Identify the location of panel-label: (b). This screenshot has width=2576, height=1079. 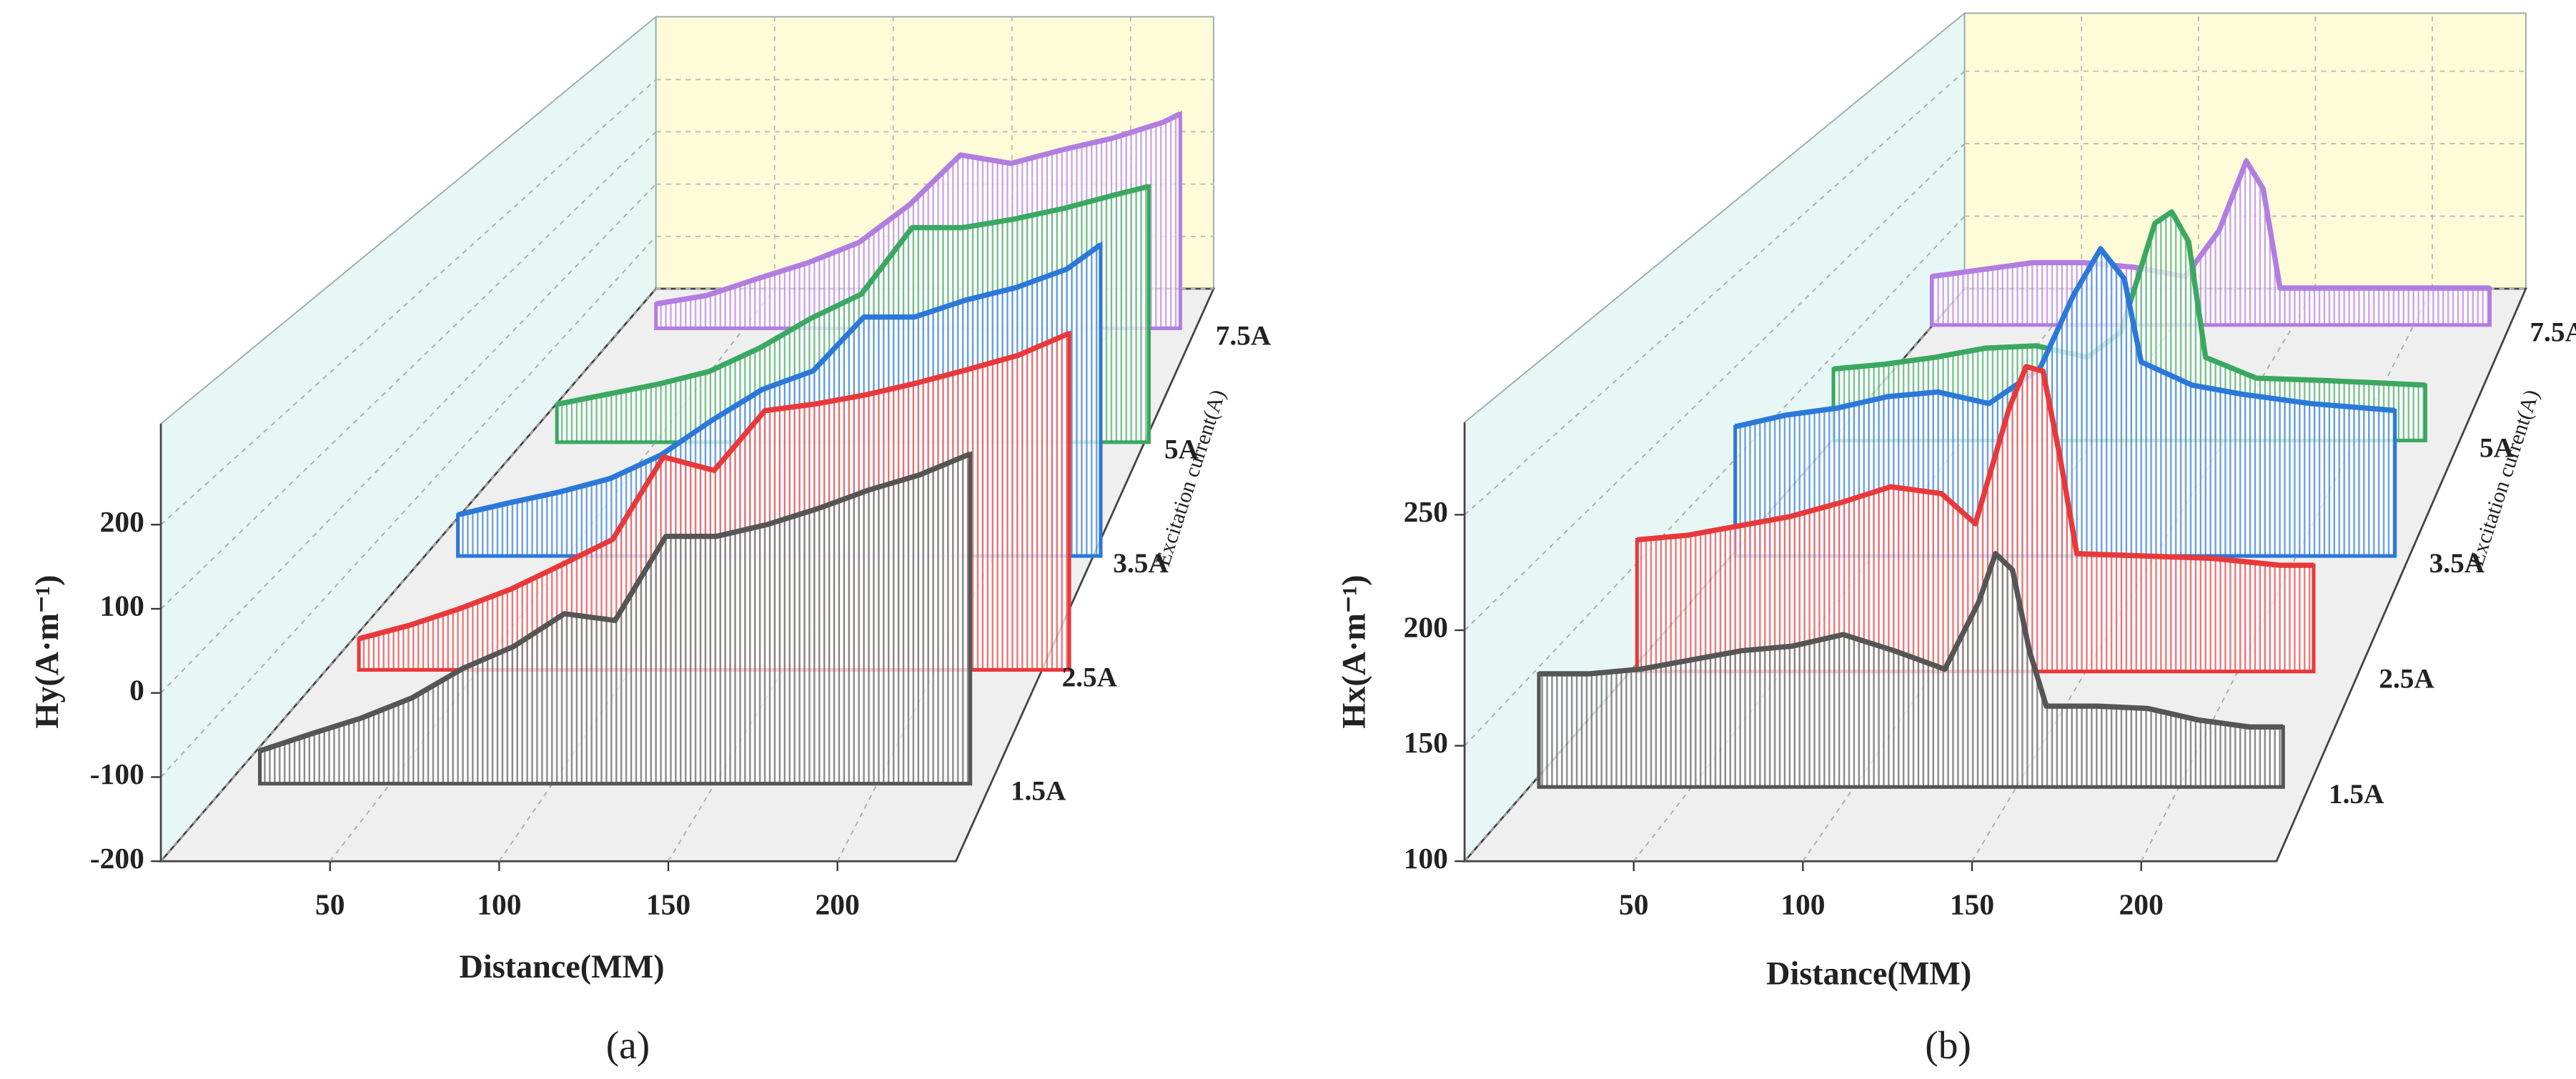
(1948, 1045).